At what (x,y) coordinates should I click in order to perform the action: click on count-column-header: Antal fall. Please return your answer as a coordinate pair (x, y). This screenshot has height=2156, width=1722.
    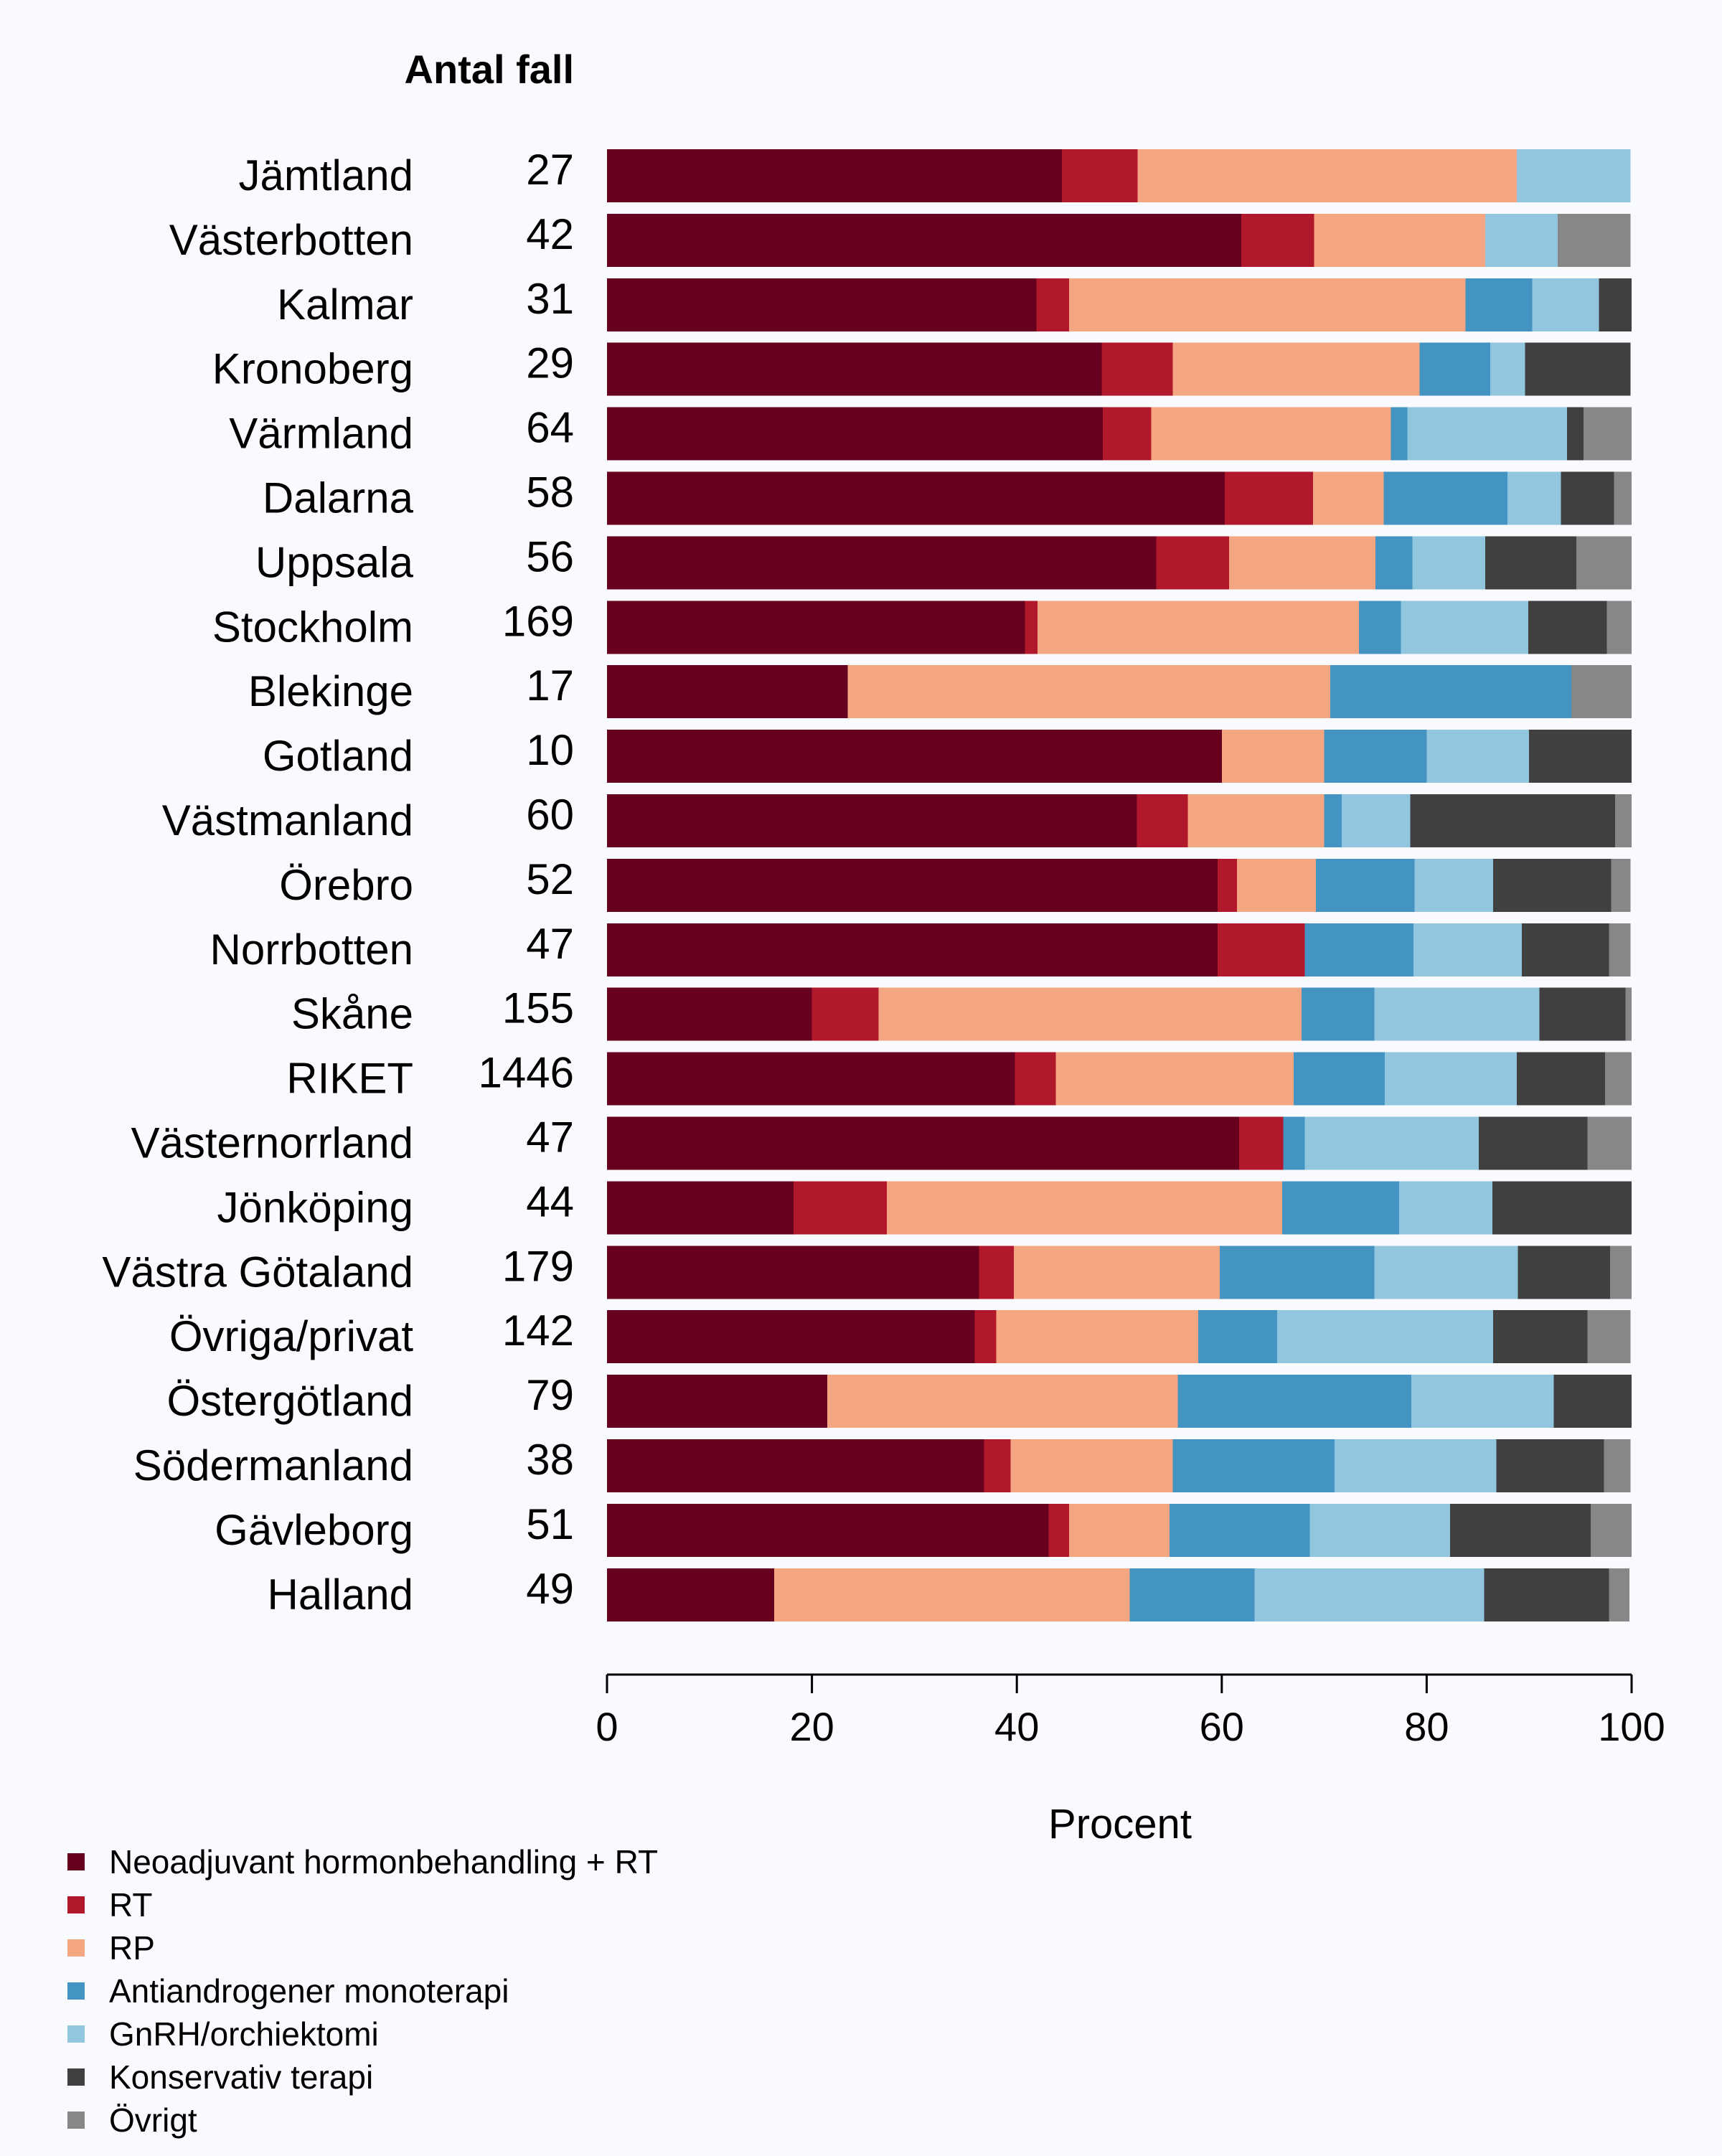
    Looking at the image, I should click on (490, 70).